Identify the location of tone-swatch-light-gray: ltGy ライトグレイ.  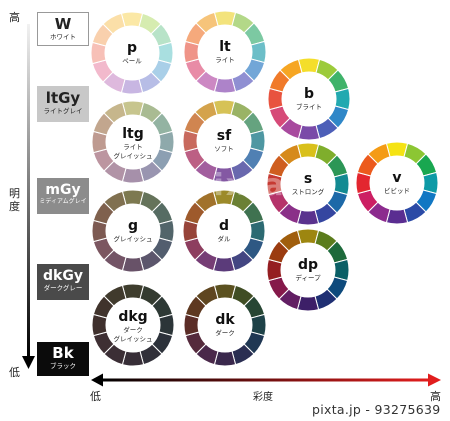
(63, 104).